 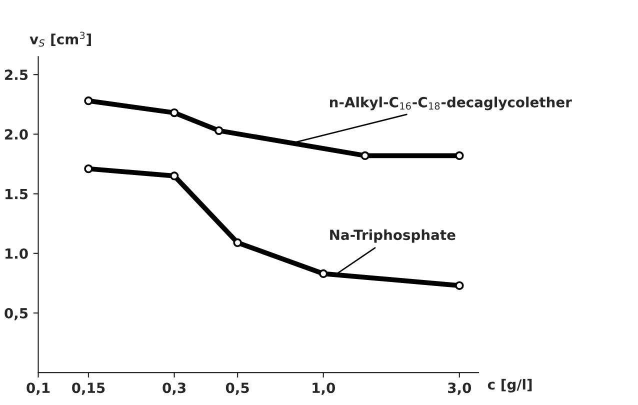 What do you see at coordinates (393, 236) in the screenshot?
I see `text: Na-Triphosphate` at bounding box center [393, 236].